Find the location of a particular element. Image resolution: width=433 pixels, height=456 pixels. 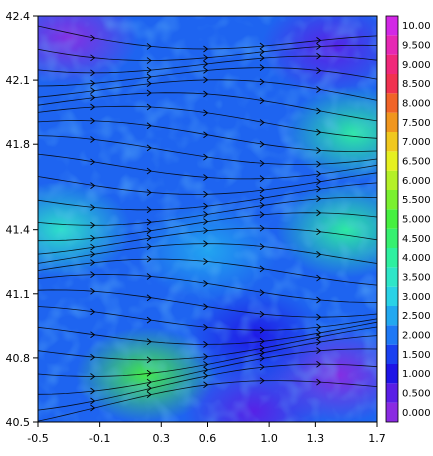

colorbar-label: 2.000 is located at coordinates (416, 336).